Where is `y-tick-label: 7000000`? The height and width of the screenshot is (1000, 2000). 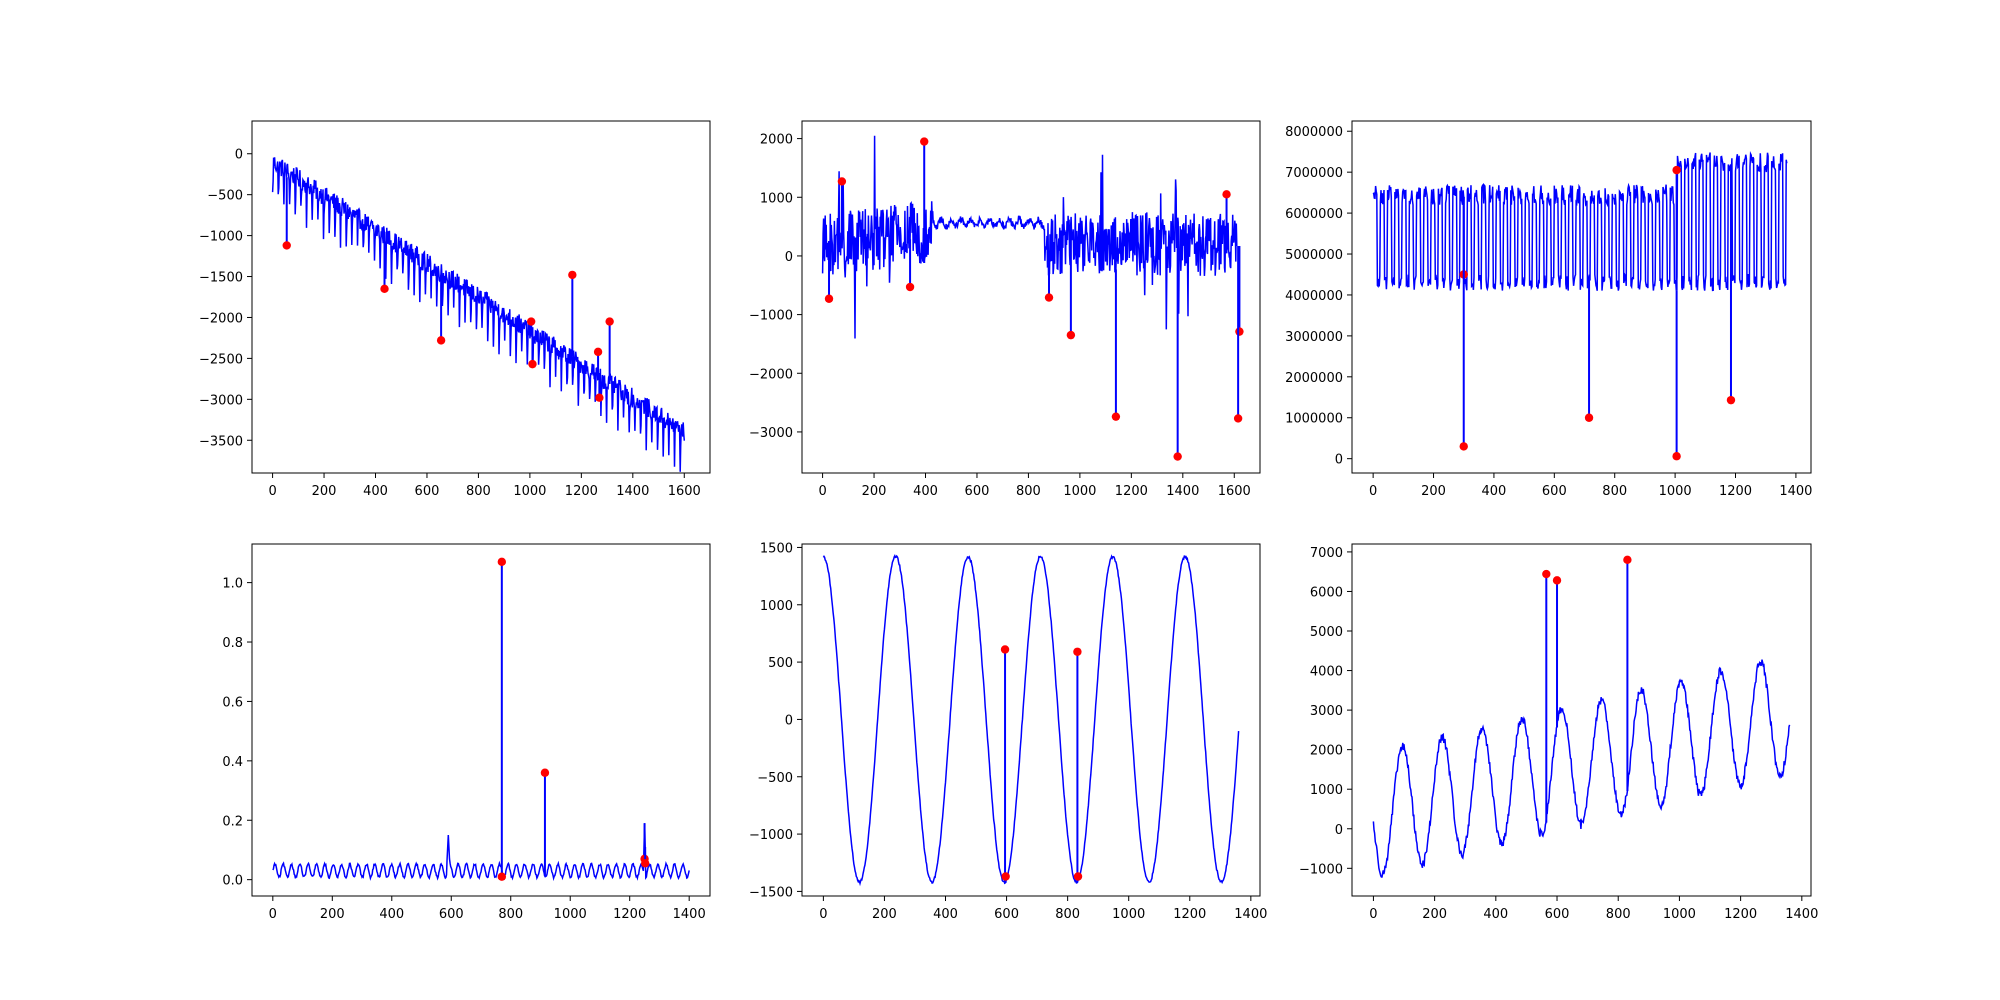 y-tick-label: 7000000 is located at coordinates (1314, 173).